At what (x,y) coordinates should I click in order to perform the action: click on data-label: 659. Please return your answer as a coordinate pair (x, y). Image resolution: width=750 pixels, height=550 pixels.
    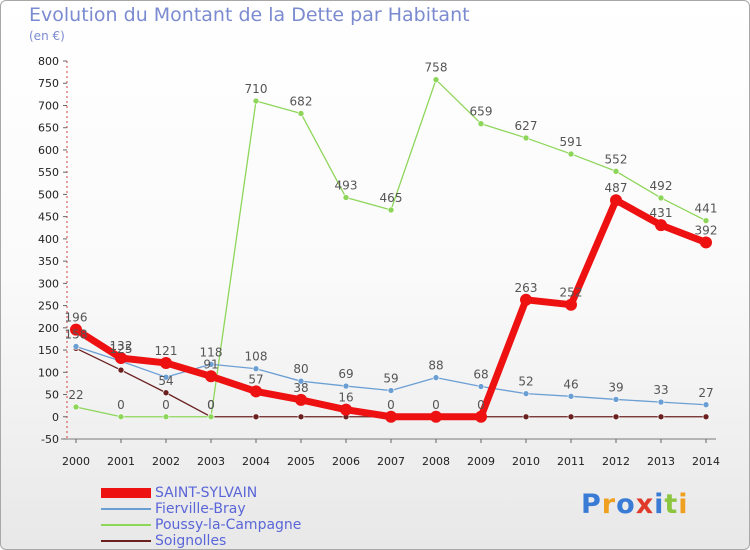
    Looking at the image, I should click on (481, 112).